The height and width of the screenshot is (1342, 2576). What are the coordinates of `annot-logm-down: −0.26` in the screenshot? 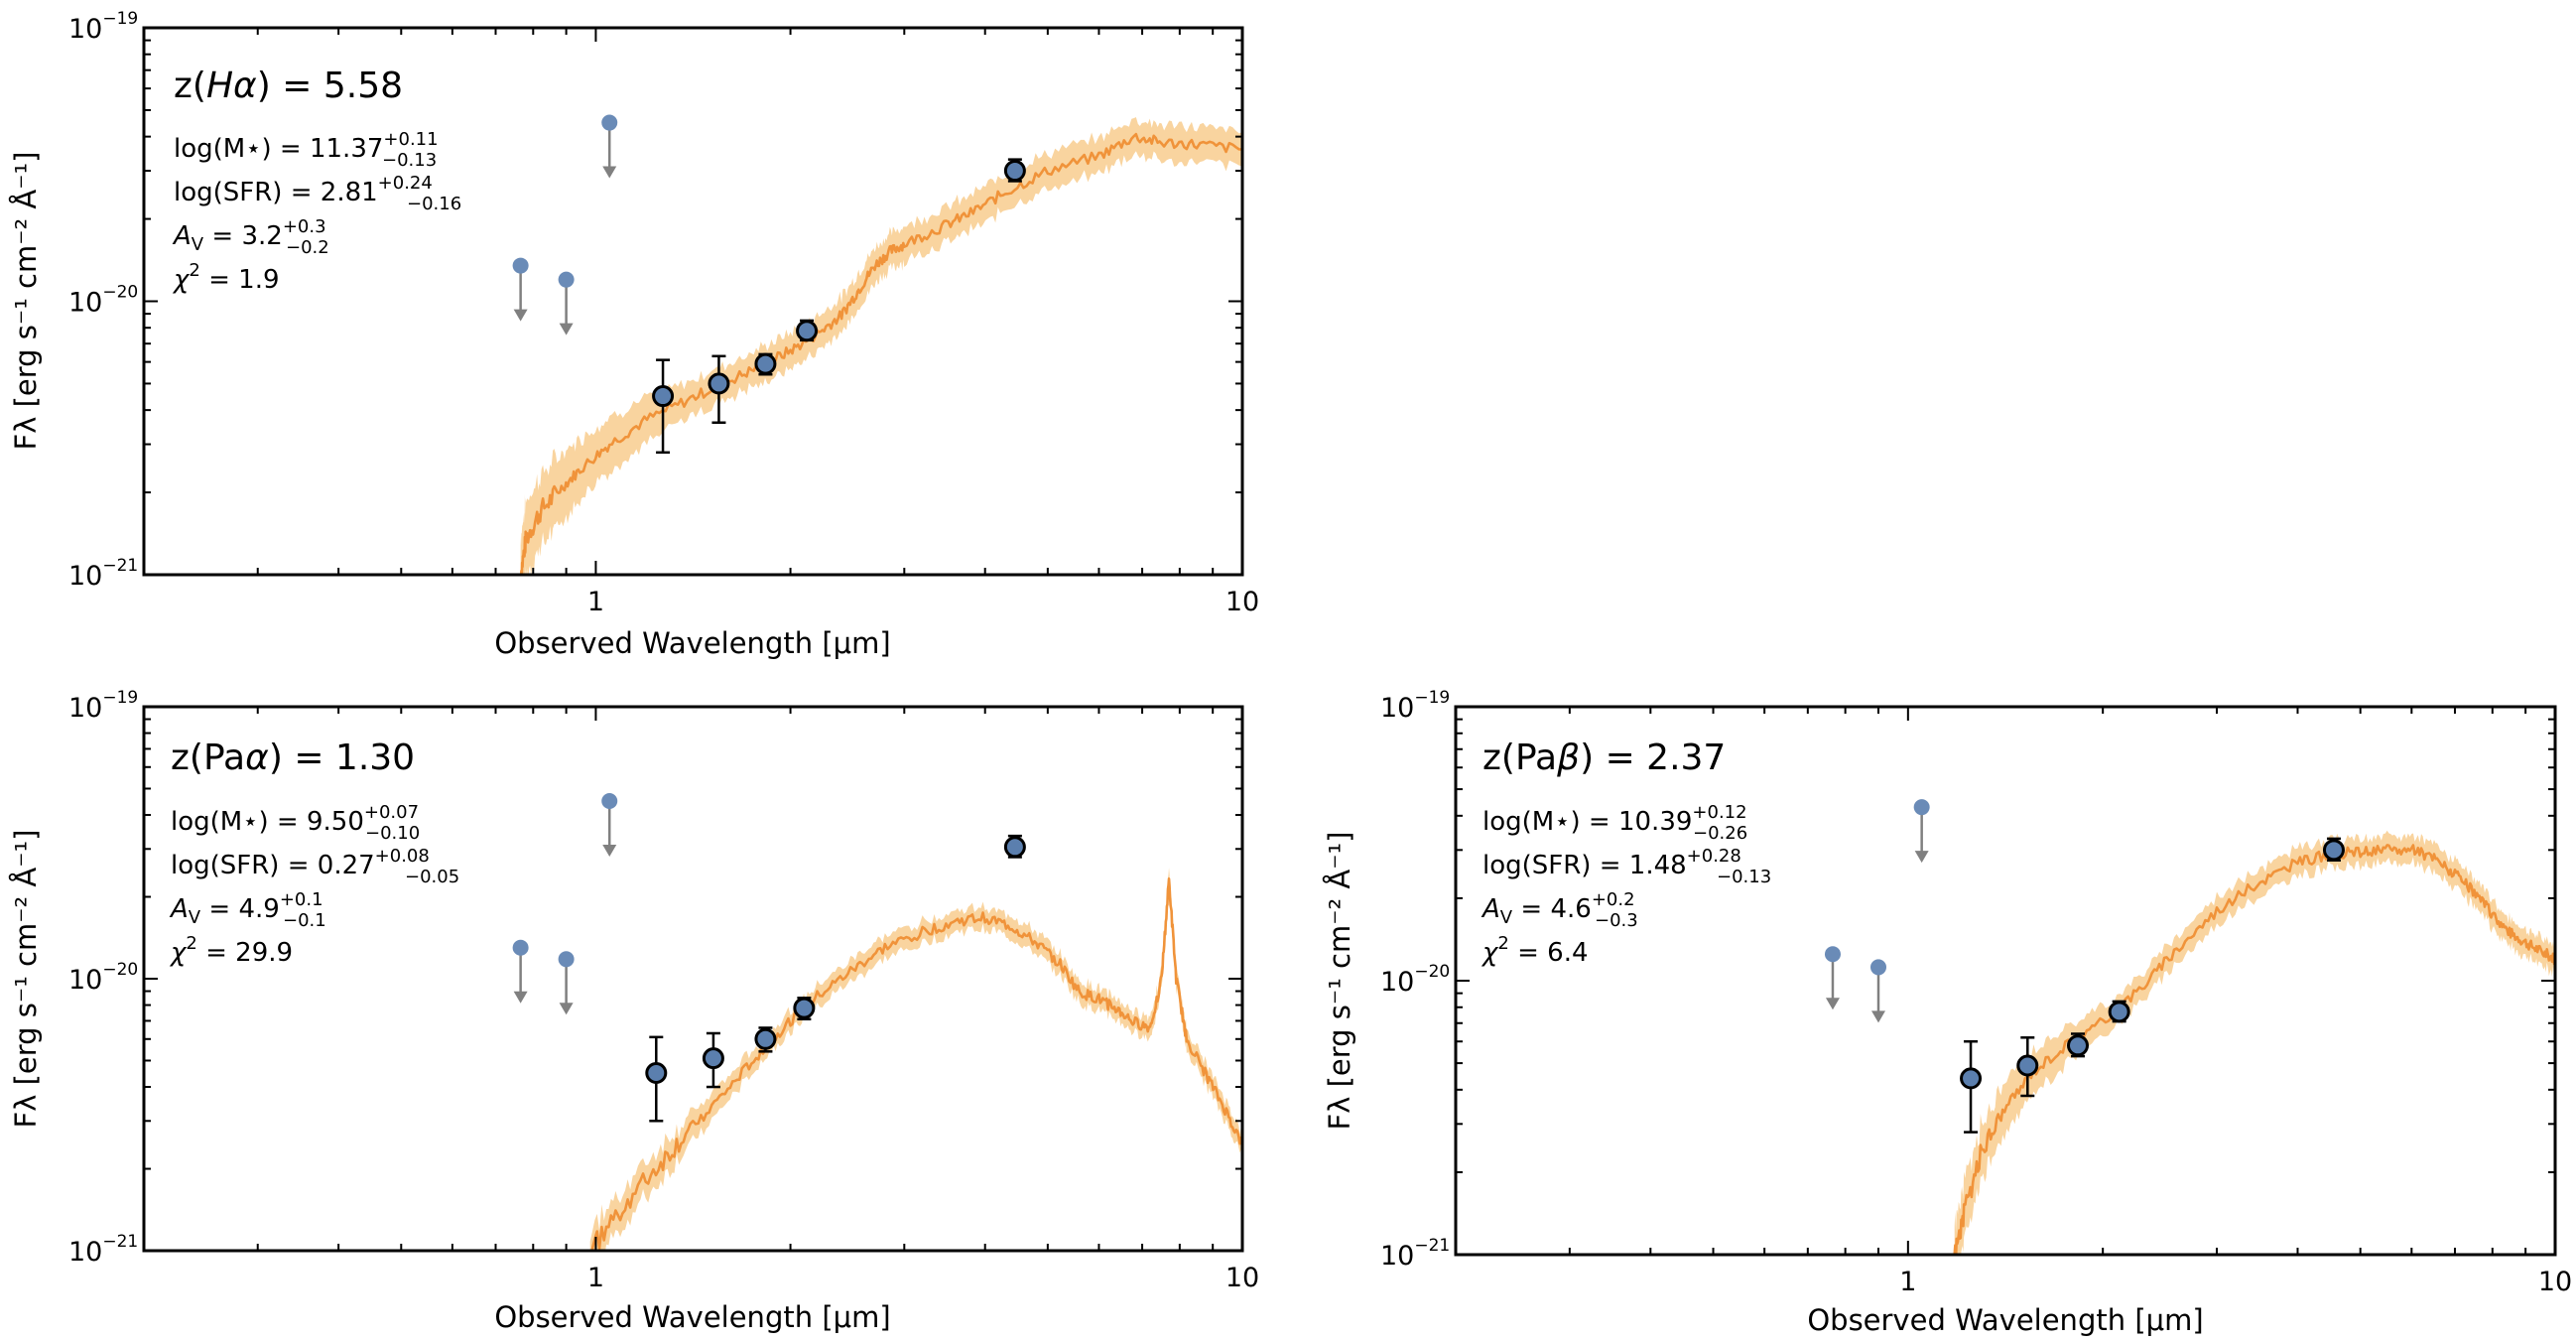 It's located at (1720, 833).